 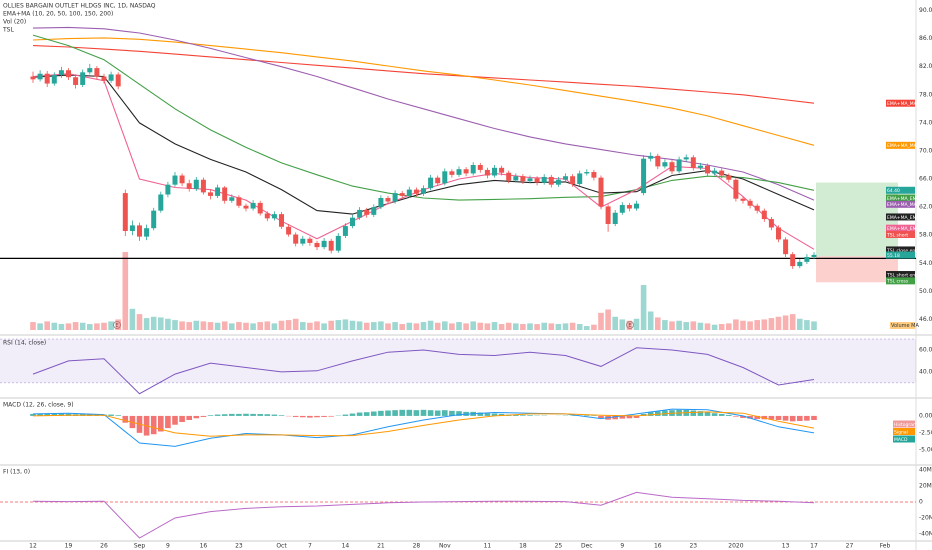 What do you see at coordinates (905, 199) in the screenshot?
I see `price-tag-text: EMA+MA_EMA 3` at bounding box center [905, 199].